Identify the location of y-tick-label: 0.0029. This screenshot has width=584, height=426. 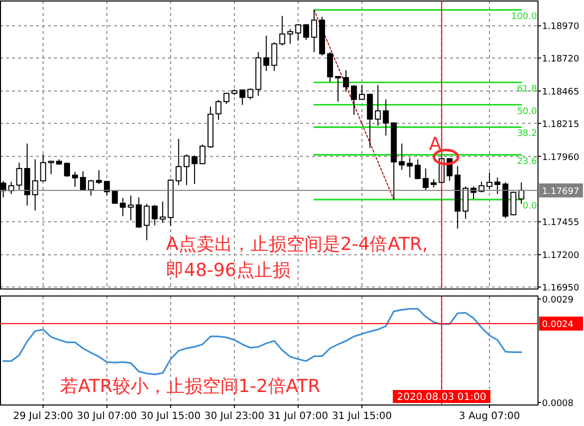
(558, 300).